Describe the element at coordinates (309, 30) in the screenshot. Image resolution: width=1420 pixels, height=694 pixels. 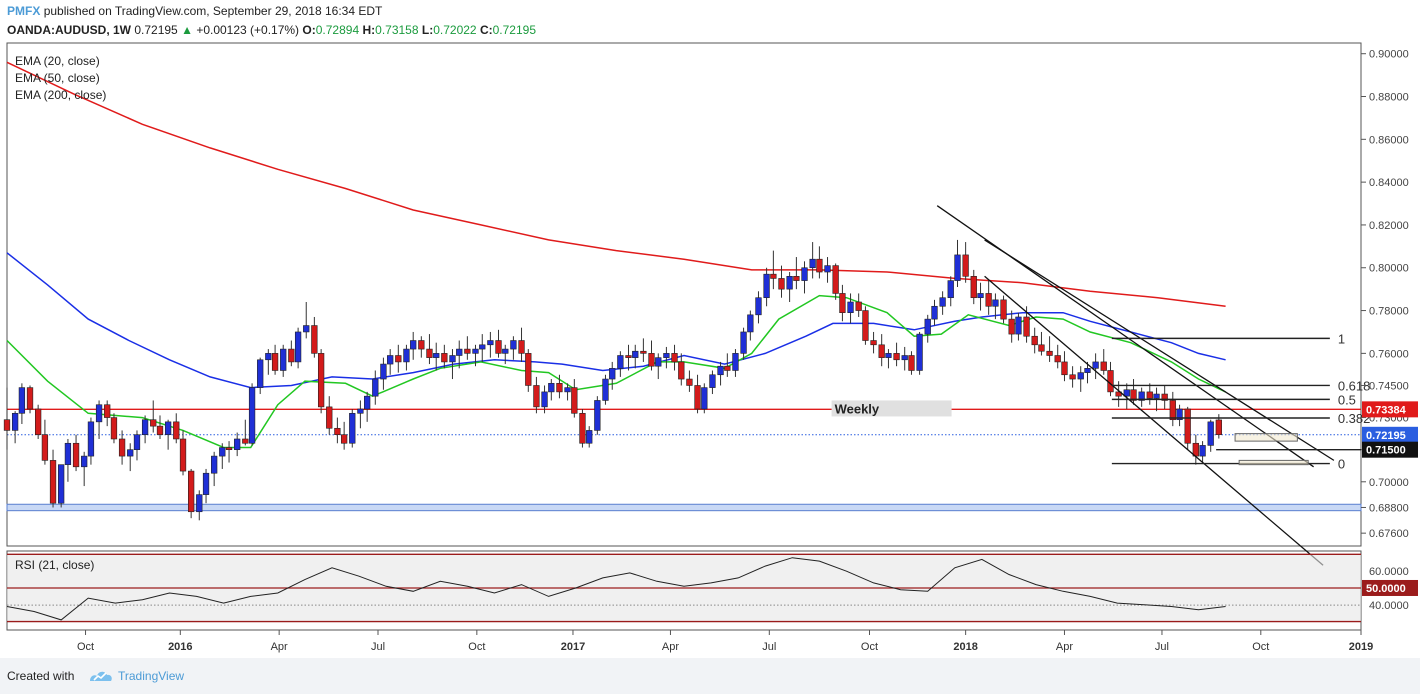
I see `open-label: O:` at that location.